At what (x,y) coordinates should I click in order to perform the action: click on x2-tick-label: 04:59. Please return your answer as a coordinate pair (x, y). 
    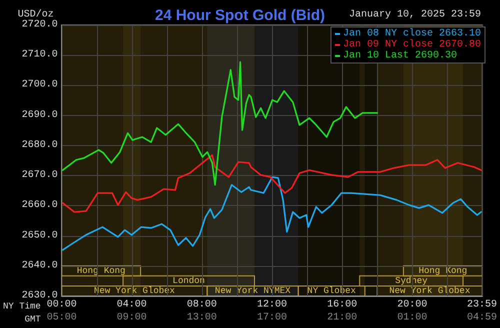
    Looking at the image, I should click on (482, 318).